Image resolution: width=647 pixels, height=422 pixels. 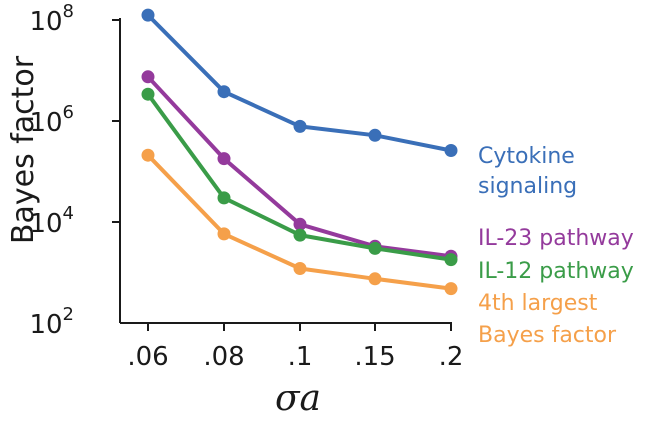 I want to click on x-tick-label: .15, so click(x=374, y=357).